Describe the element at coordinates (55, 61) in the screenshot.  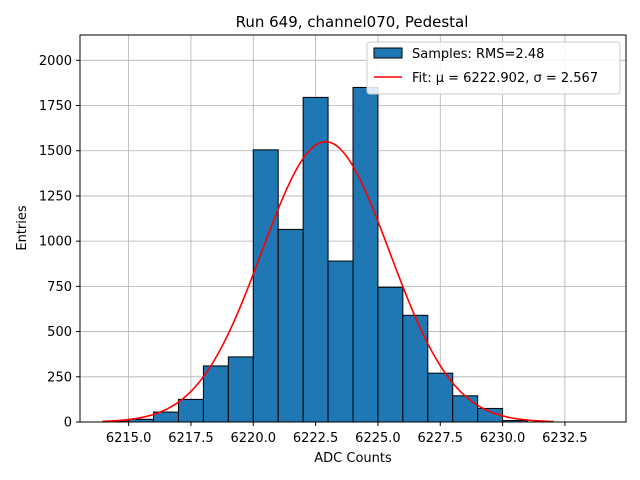
I see `y-tick-label: 2000` at that location.